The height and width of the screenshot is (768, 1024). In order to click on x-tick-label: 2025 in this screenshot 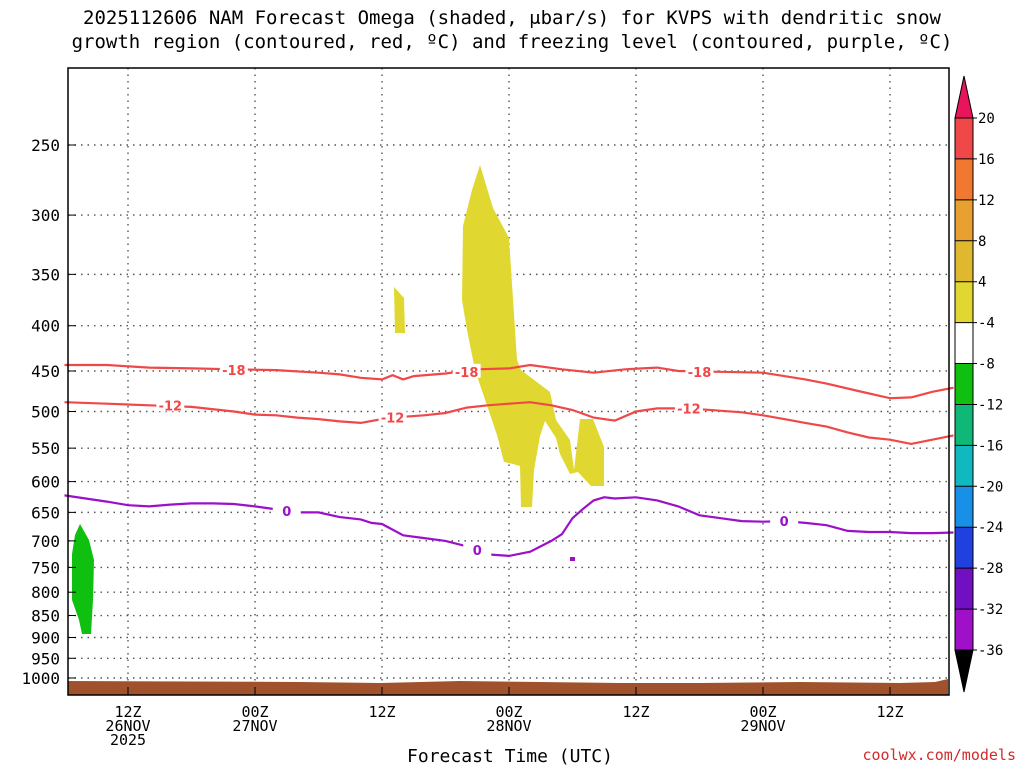, I will do `click(128, 740)`.